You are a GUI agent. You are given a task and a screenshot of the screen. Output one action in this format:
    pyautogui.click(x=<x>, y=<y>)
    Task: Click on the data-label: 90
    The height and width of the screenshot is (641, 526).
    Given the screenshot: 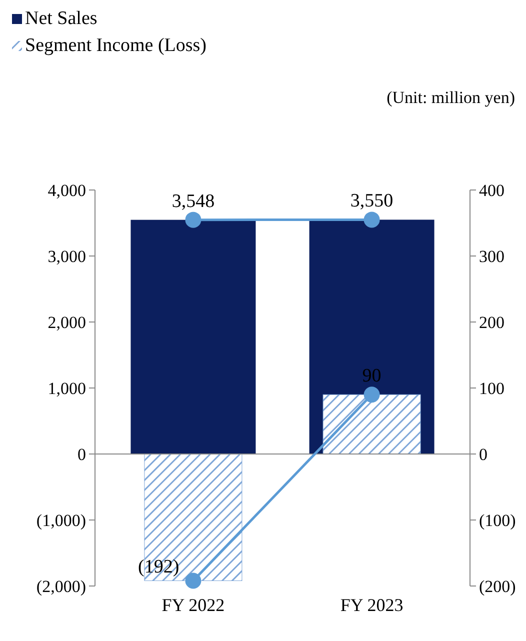 What is the action you would take?
    pyautogui.click(x=372, y=376)
    